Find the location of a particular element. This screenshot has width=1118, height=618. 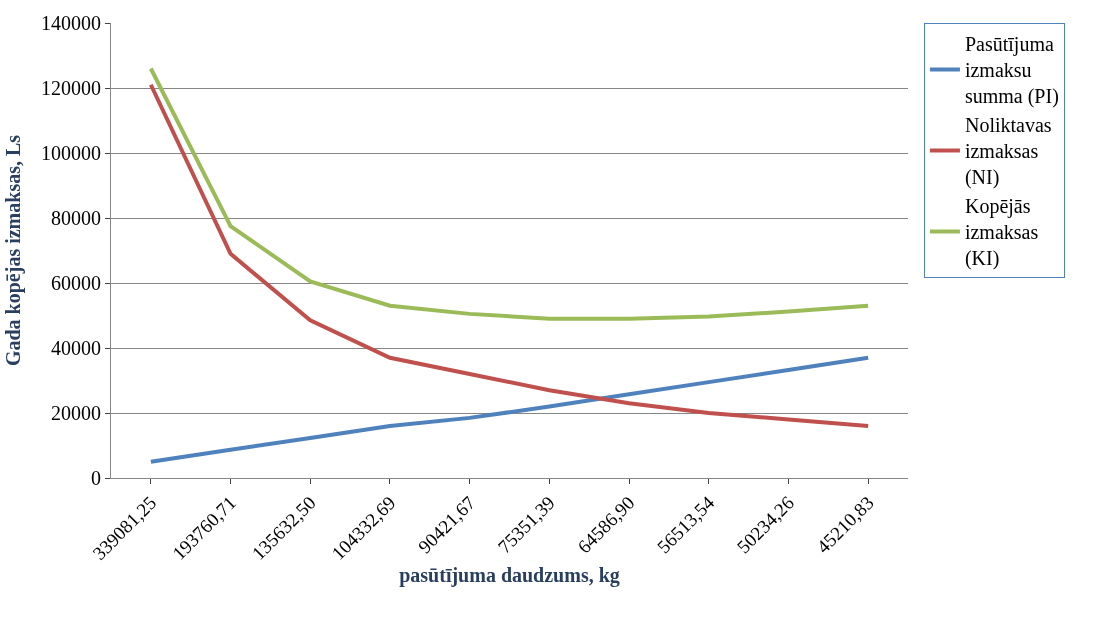

y-tick-label: 0 is located at coordinates (96, 478).